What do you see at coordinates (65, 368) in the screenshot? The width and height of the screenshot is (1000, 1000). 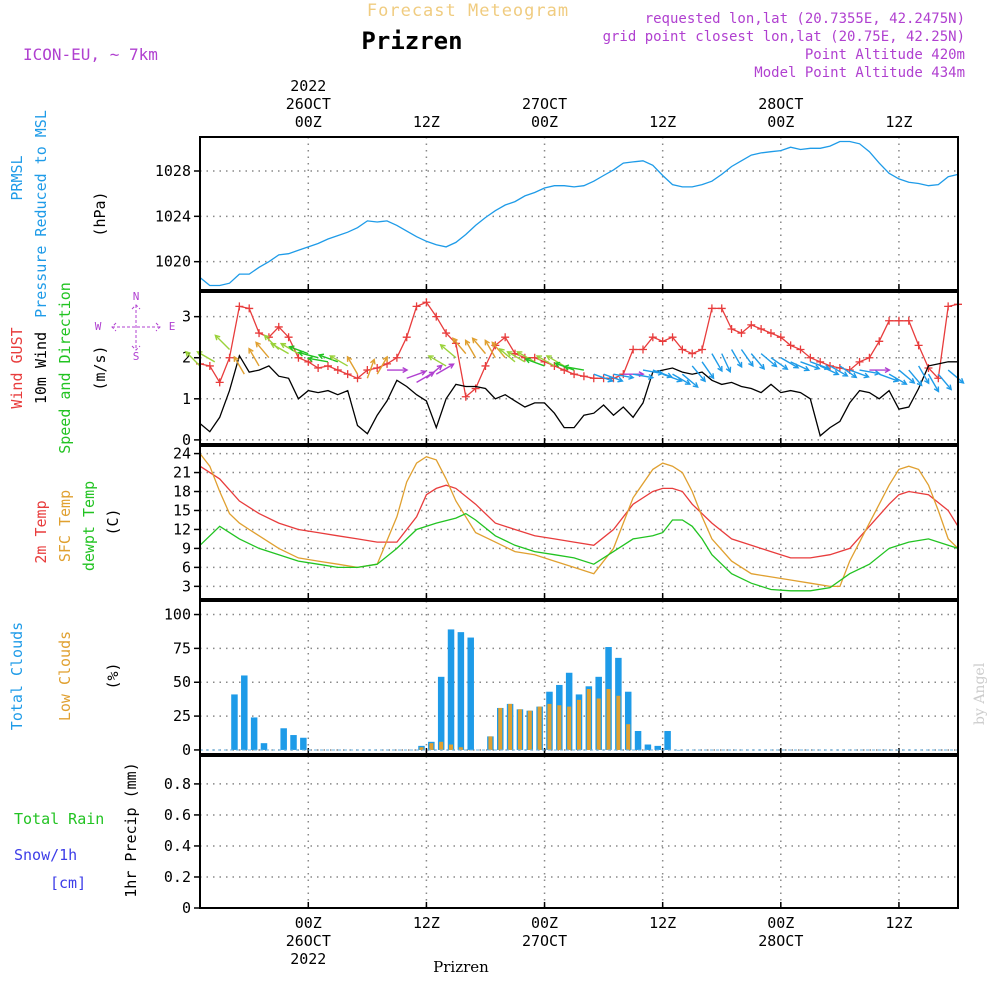 I see `wind-label-speed-dir: Speed and Direction` at bounding box center [65, 368].